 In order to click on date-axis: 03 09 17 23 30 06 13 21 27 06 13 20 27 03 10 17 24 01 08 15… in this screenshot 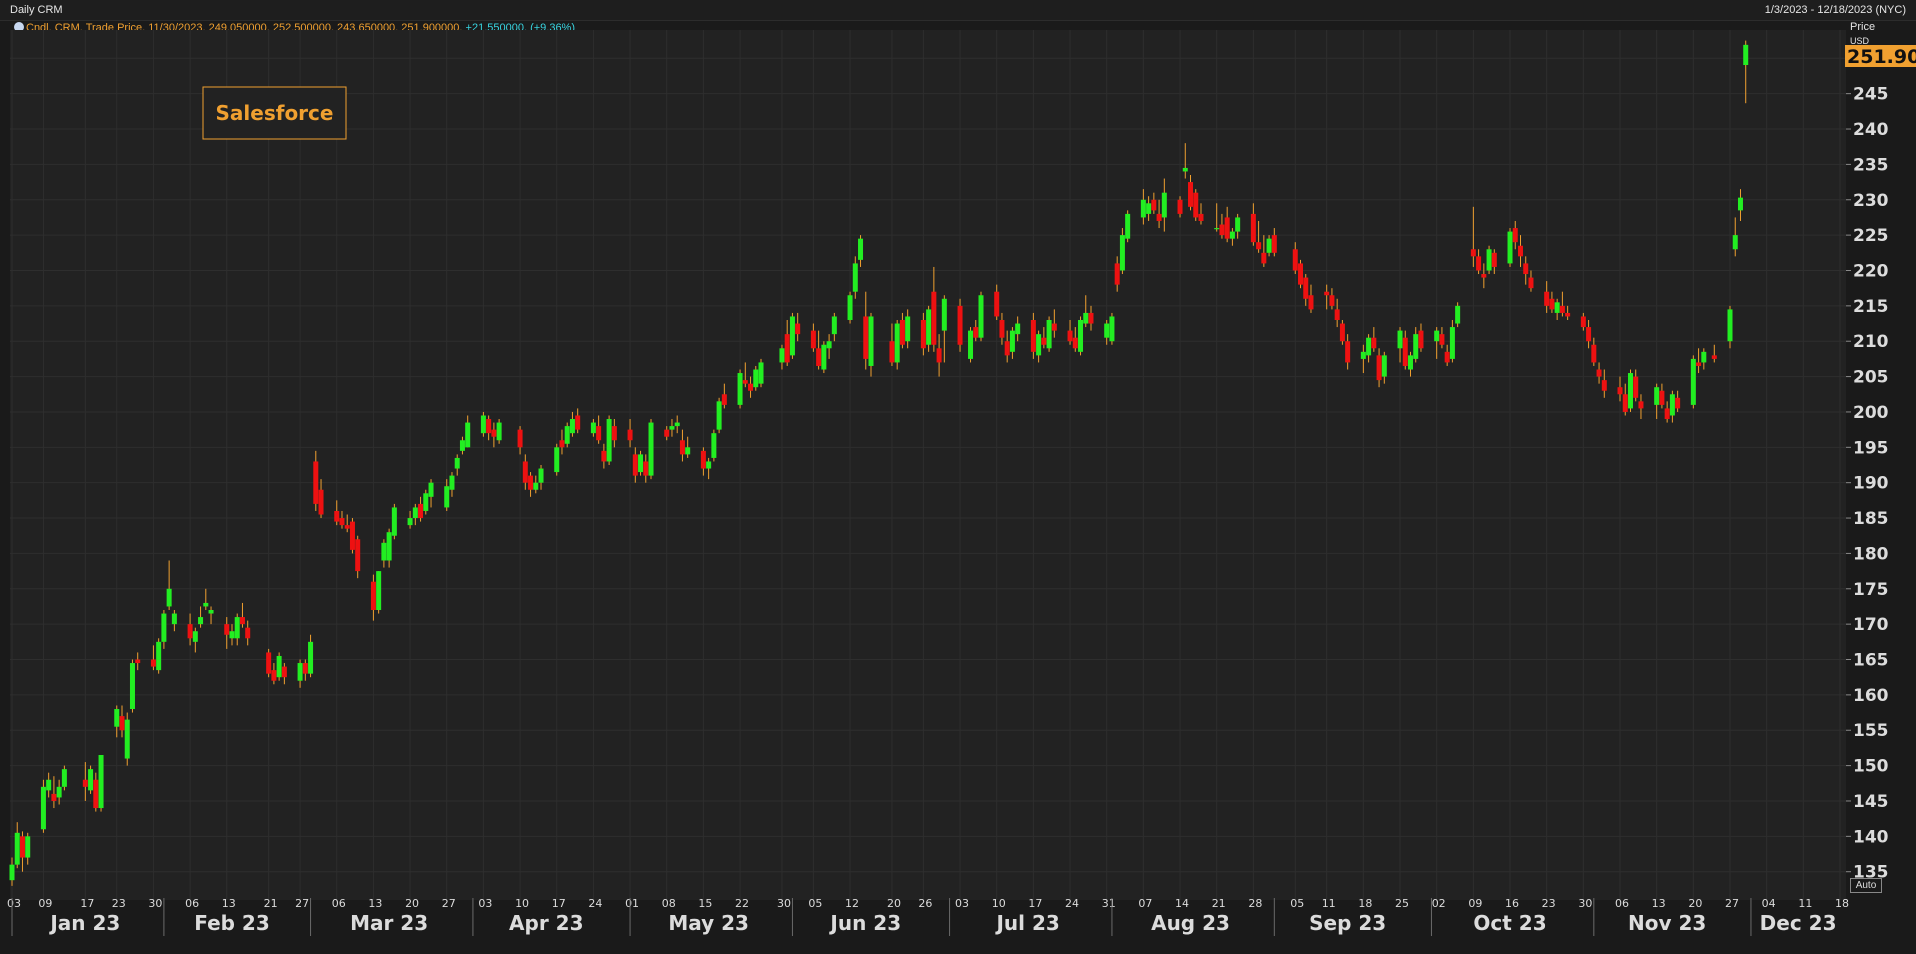, I will do `click(928, 916)`.